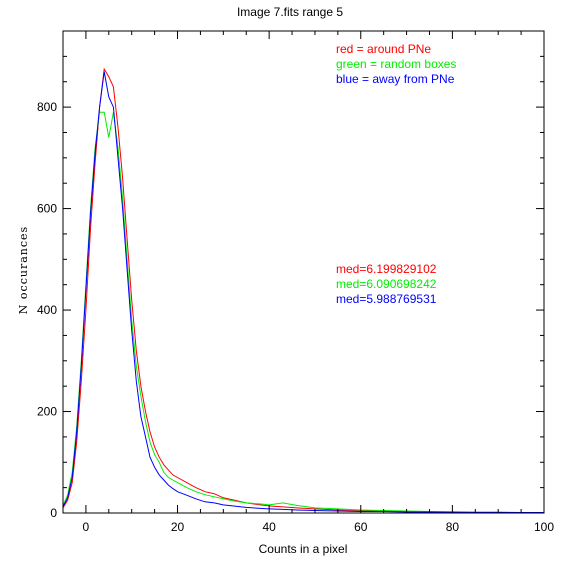  I want to click on x-tick-label: 100, so click(544, 527).